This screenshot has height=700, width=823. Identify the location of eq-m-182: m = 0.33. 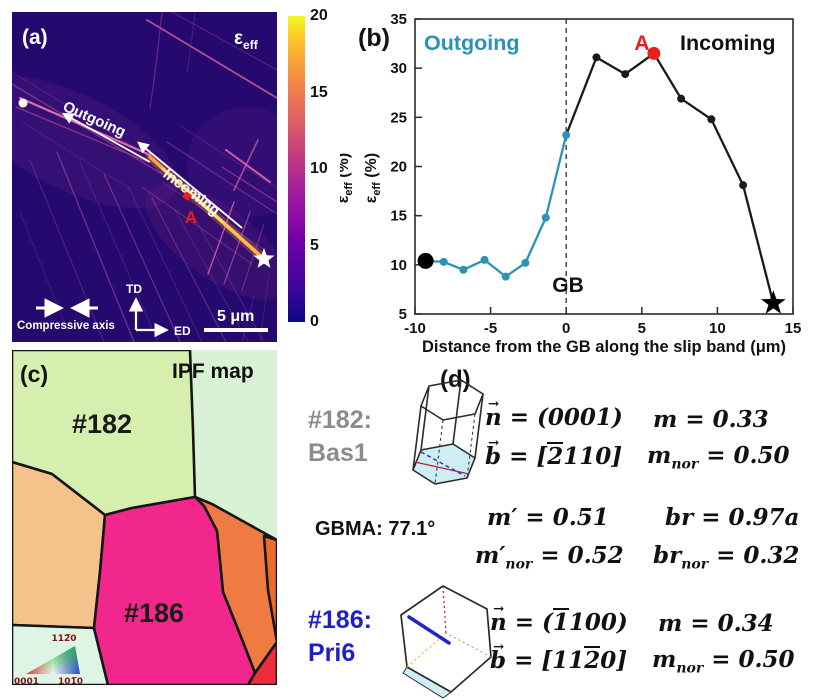
(711, 419).